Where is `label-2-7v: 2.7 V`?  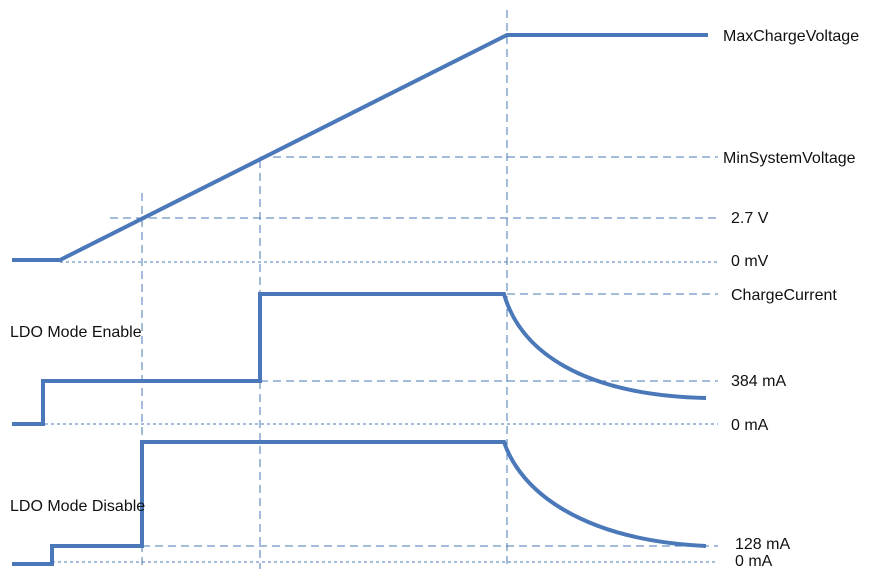
label-2-7v: 2.7 V is located at coordinates (750, 218).